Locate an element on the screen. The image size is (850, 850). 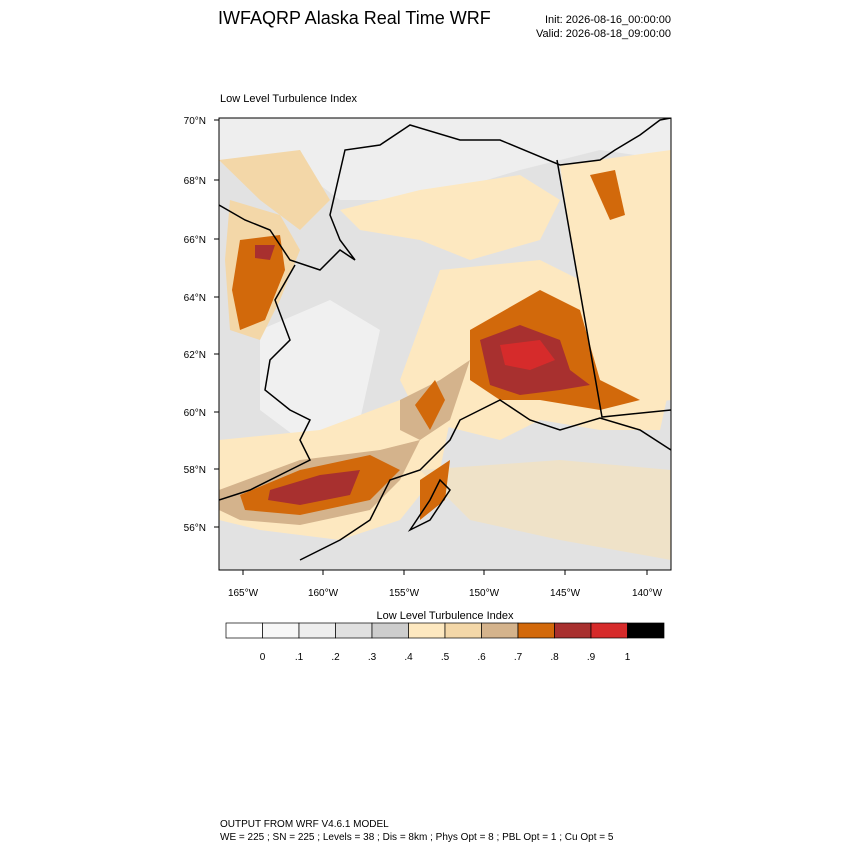
lon-label: 165°W is located at coordinates (243, 593).